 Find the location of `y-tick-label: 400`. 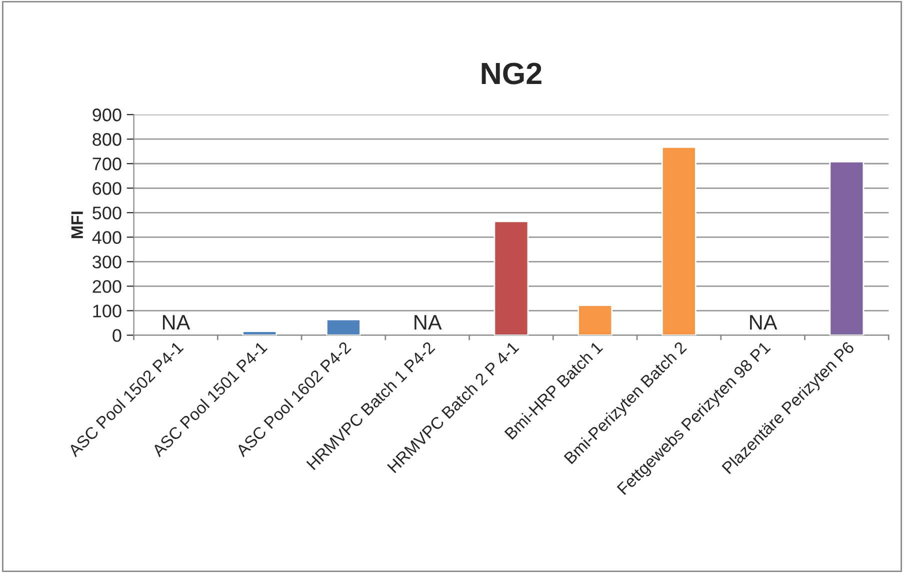

y-tick-label: 400 is located at coordinates (107, 237).